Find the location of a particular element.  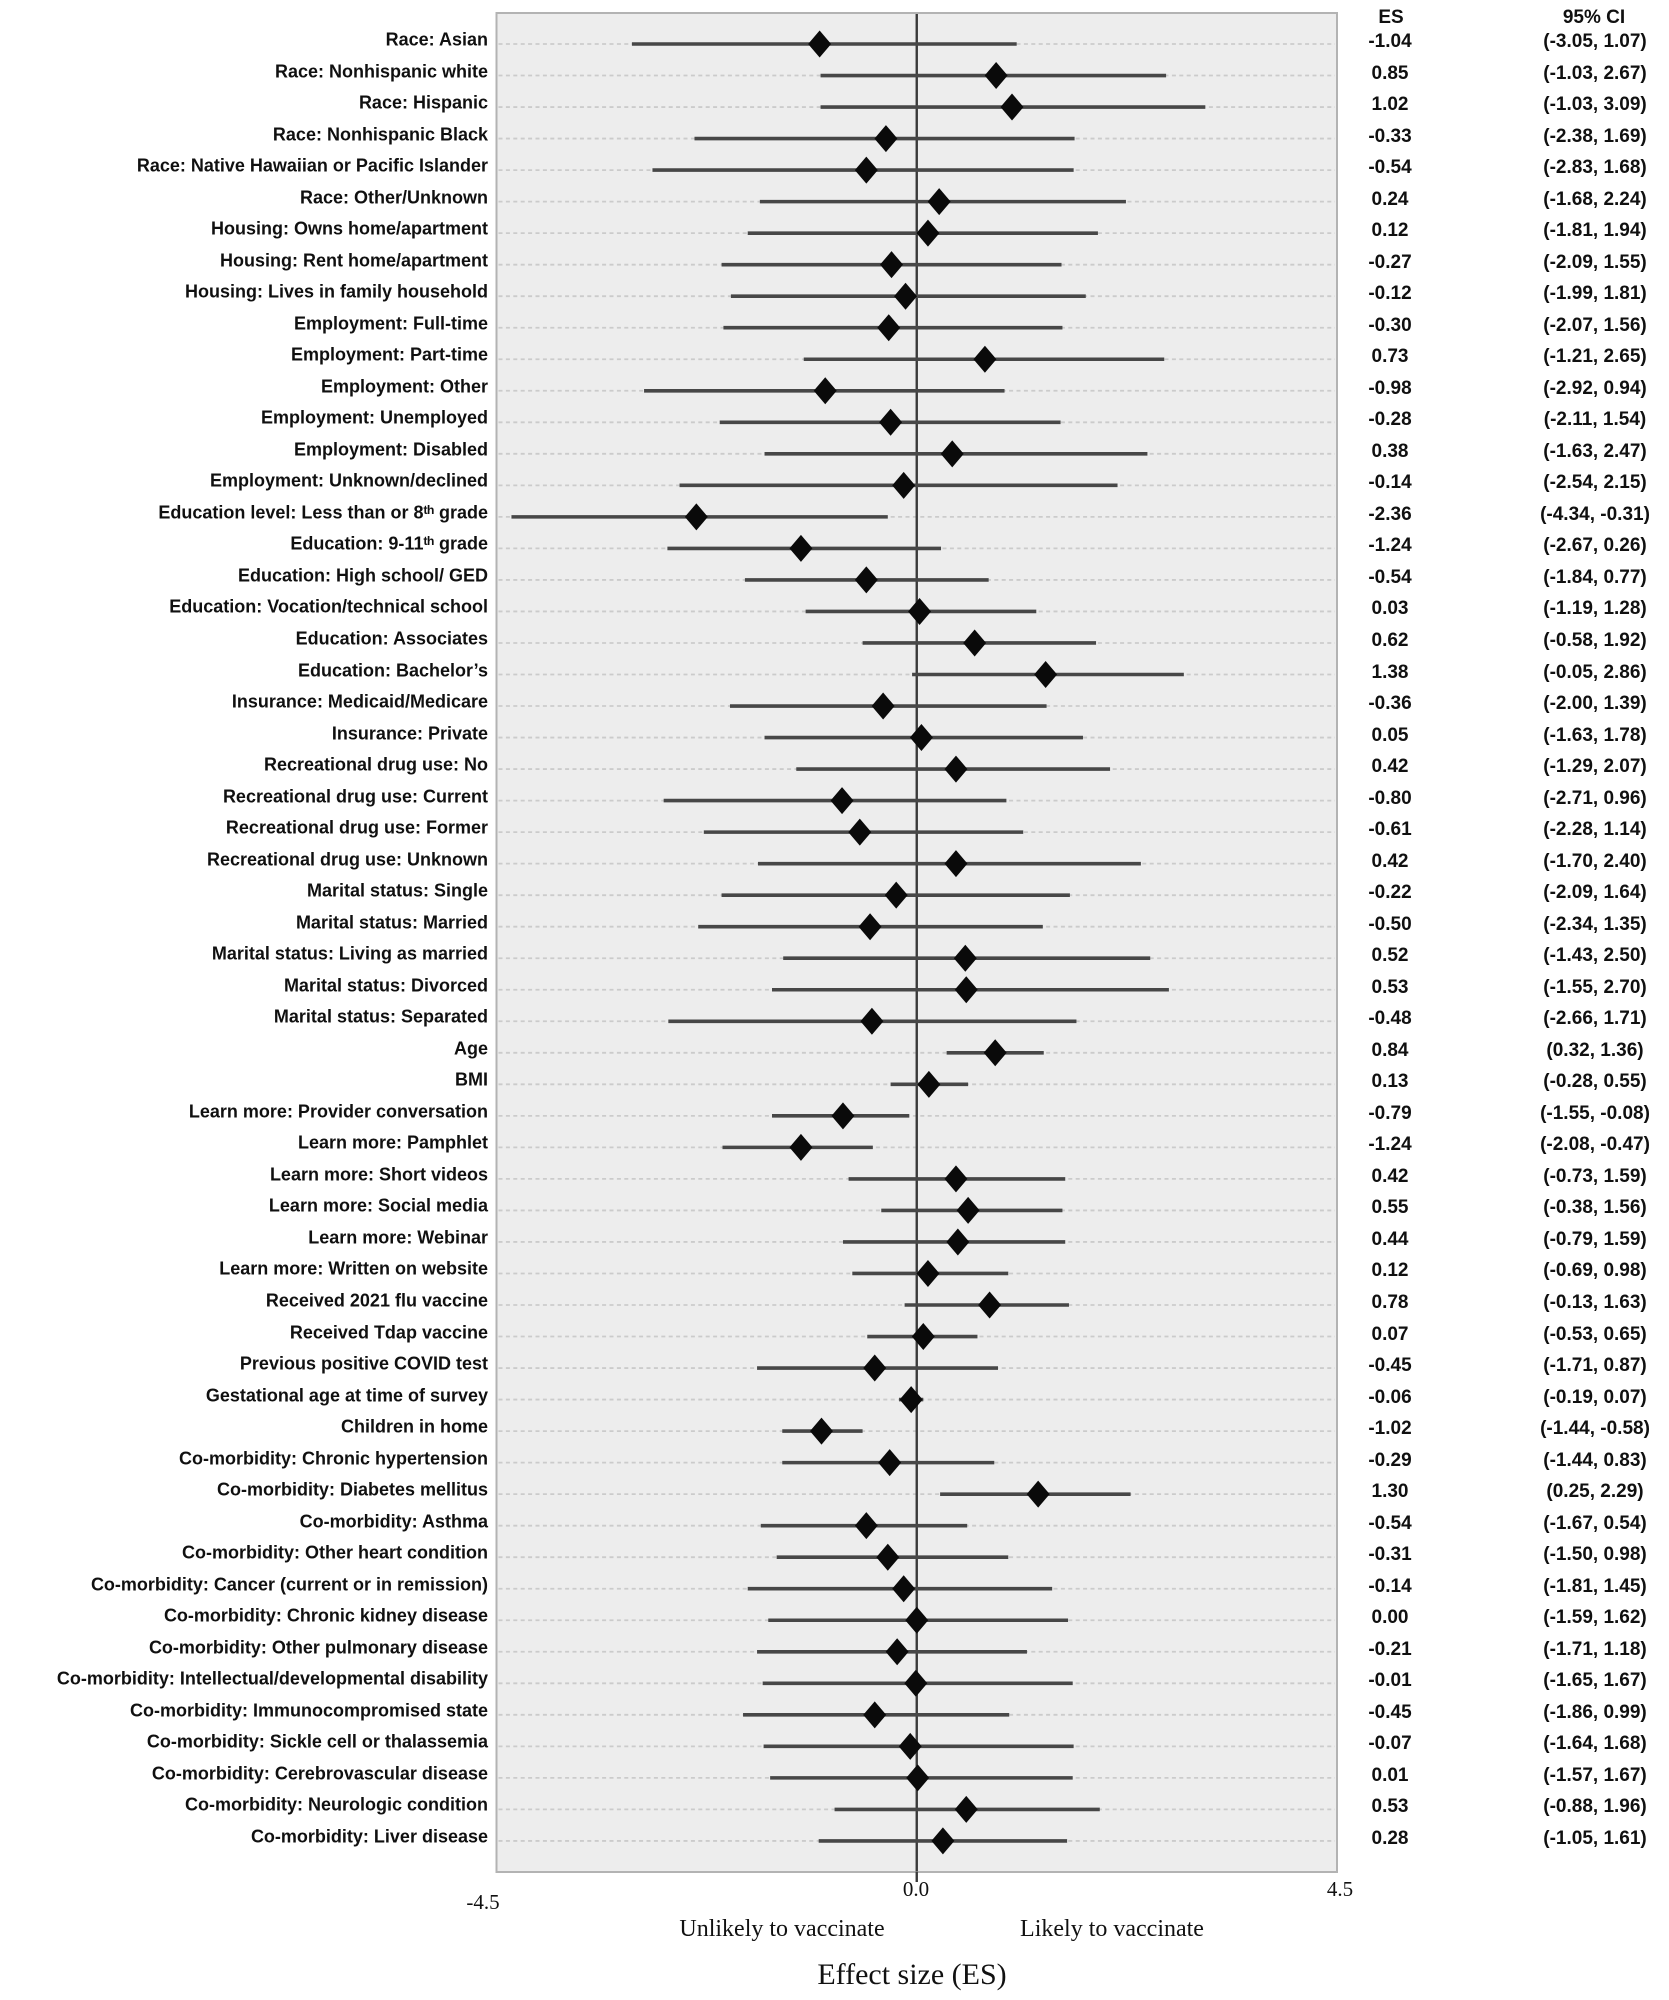

row-es-value: -0.27 is located at coordinates (1390, 262).